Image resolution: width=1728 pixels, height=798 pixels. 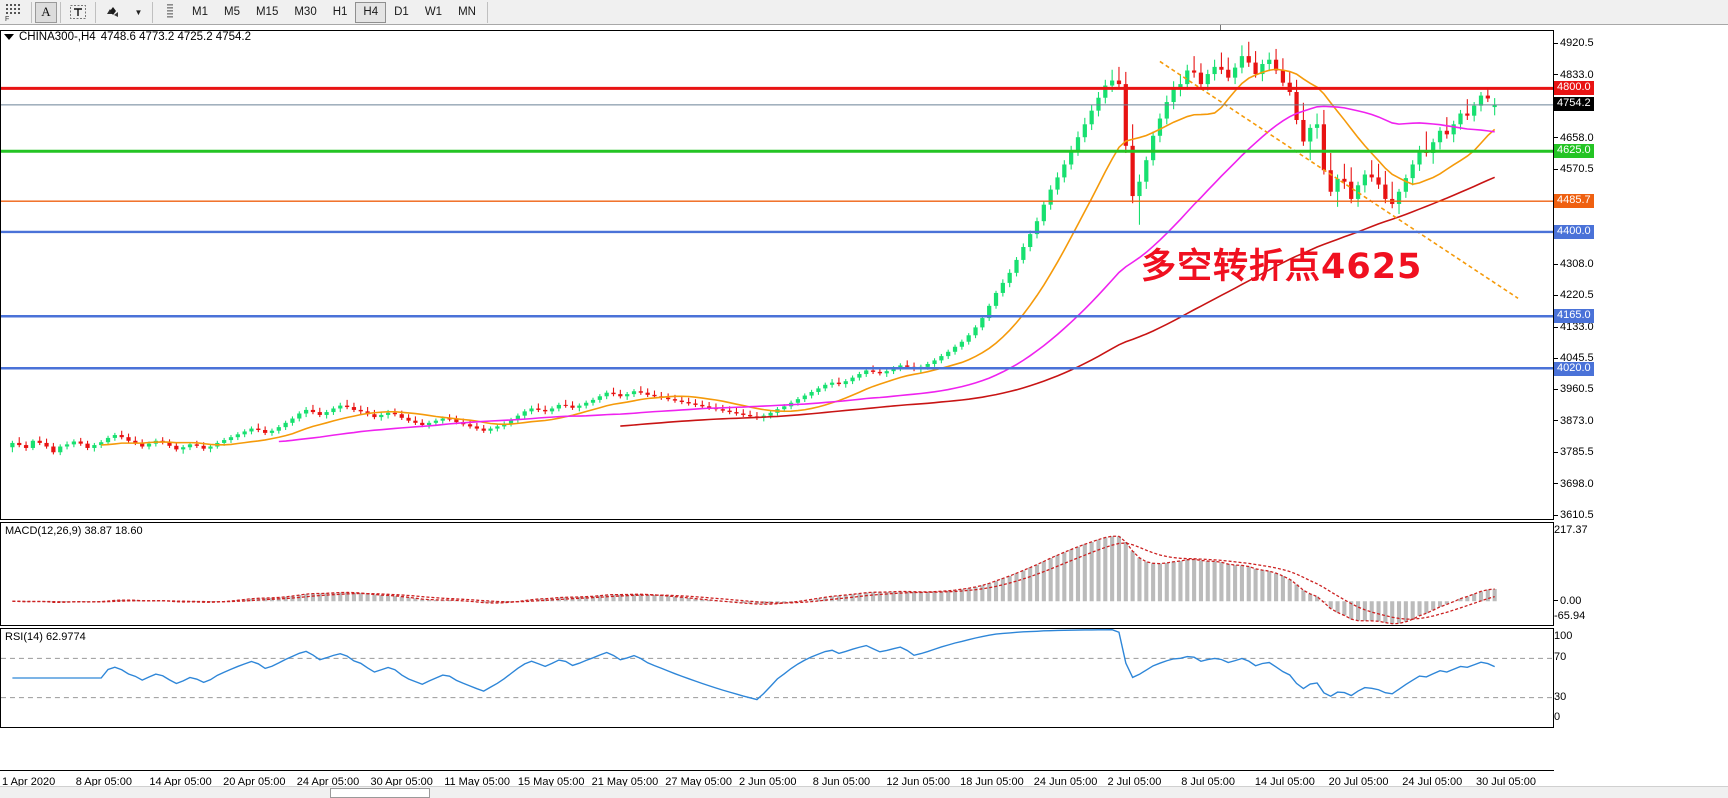 I want to click on rsi-line, so click(x=753, y=665).